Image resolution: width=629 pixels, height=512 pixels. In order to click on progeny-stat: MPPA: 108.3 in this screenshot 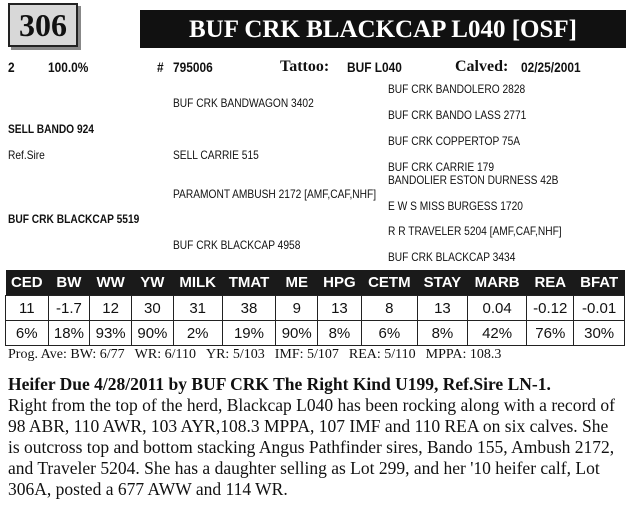, I will do `click(463, 354)`.